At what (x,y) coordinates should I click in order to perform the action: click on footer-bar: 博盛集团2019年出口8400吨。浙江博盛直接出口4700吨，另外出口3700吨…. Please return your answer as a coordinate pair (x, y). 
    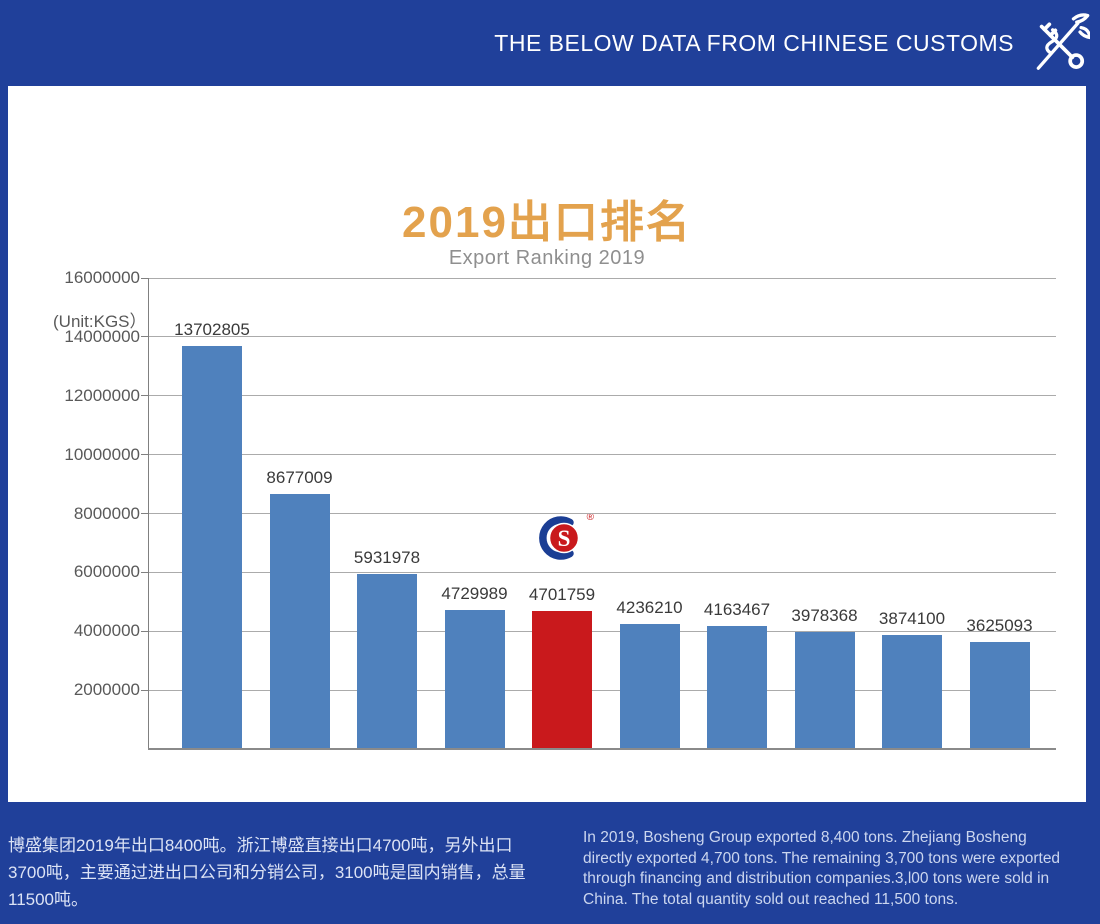
    Looking at the image, I should click on (550, 863).